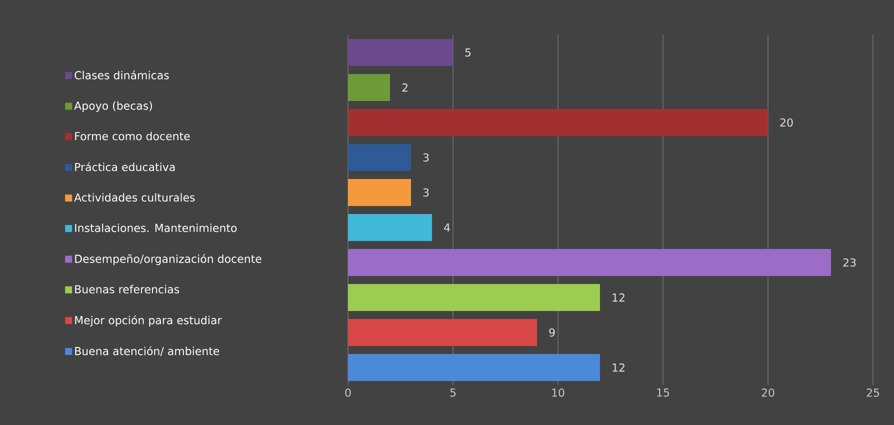  I want to click on legend-label: Apoyo (becas), so click(113, 106).